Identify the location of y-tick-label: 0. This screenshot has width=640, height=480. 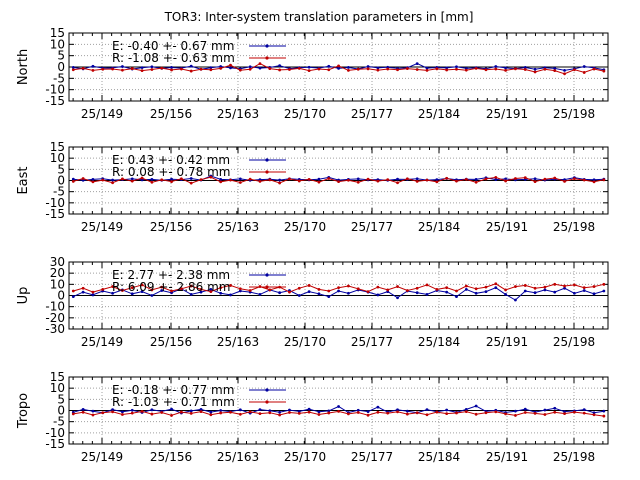
(61, 181).